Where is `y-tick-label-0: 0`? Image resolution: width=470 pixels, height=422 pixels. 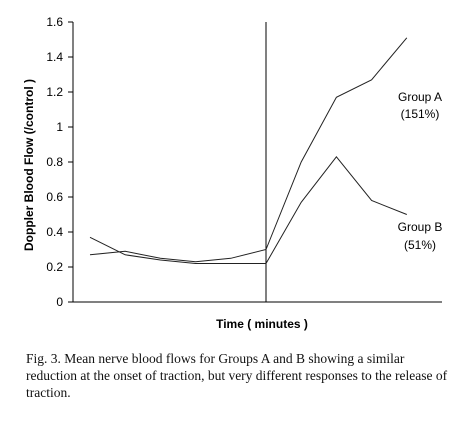
y-tick-label-0: 0 is located at coordinates (59, 302).